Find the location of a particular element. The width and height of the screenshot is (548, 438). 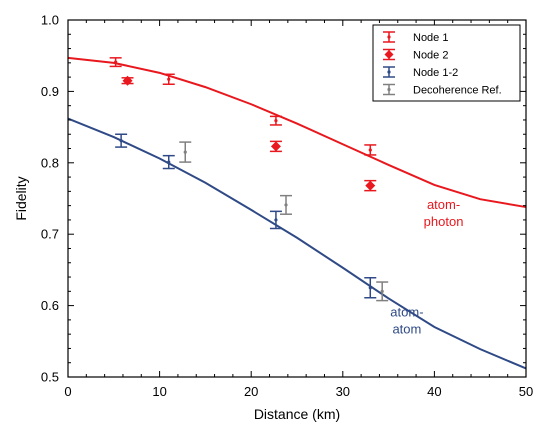

legend-entry: Node 2 is located at coordinates (415, 55).